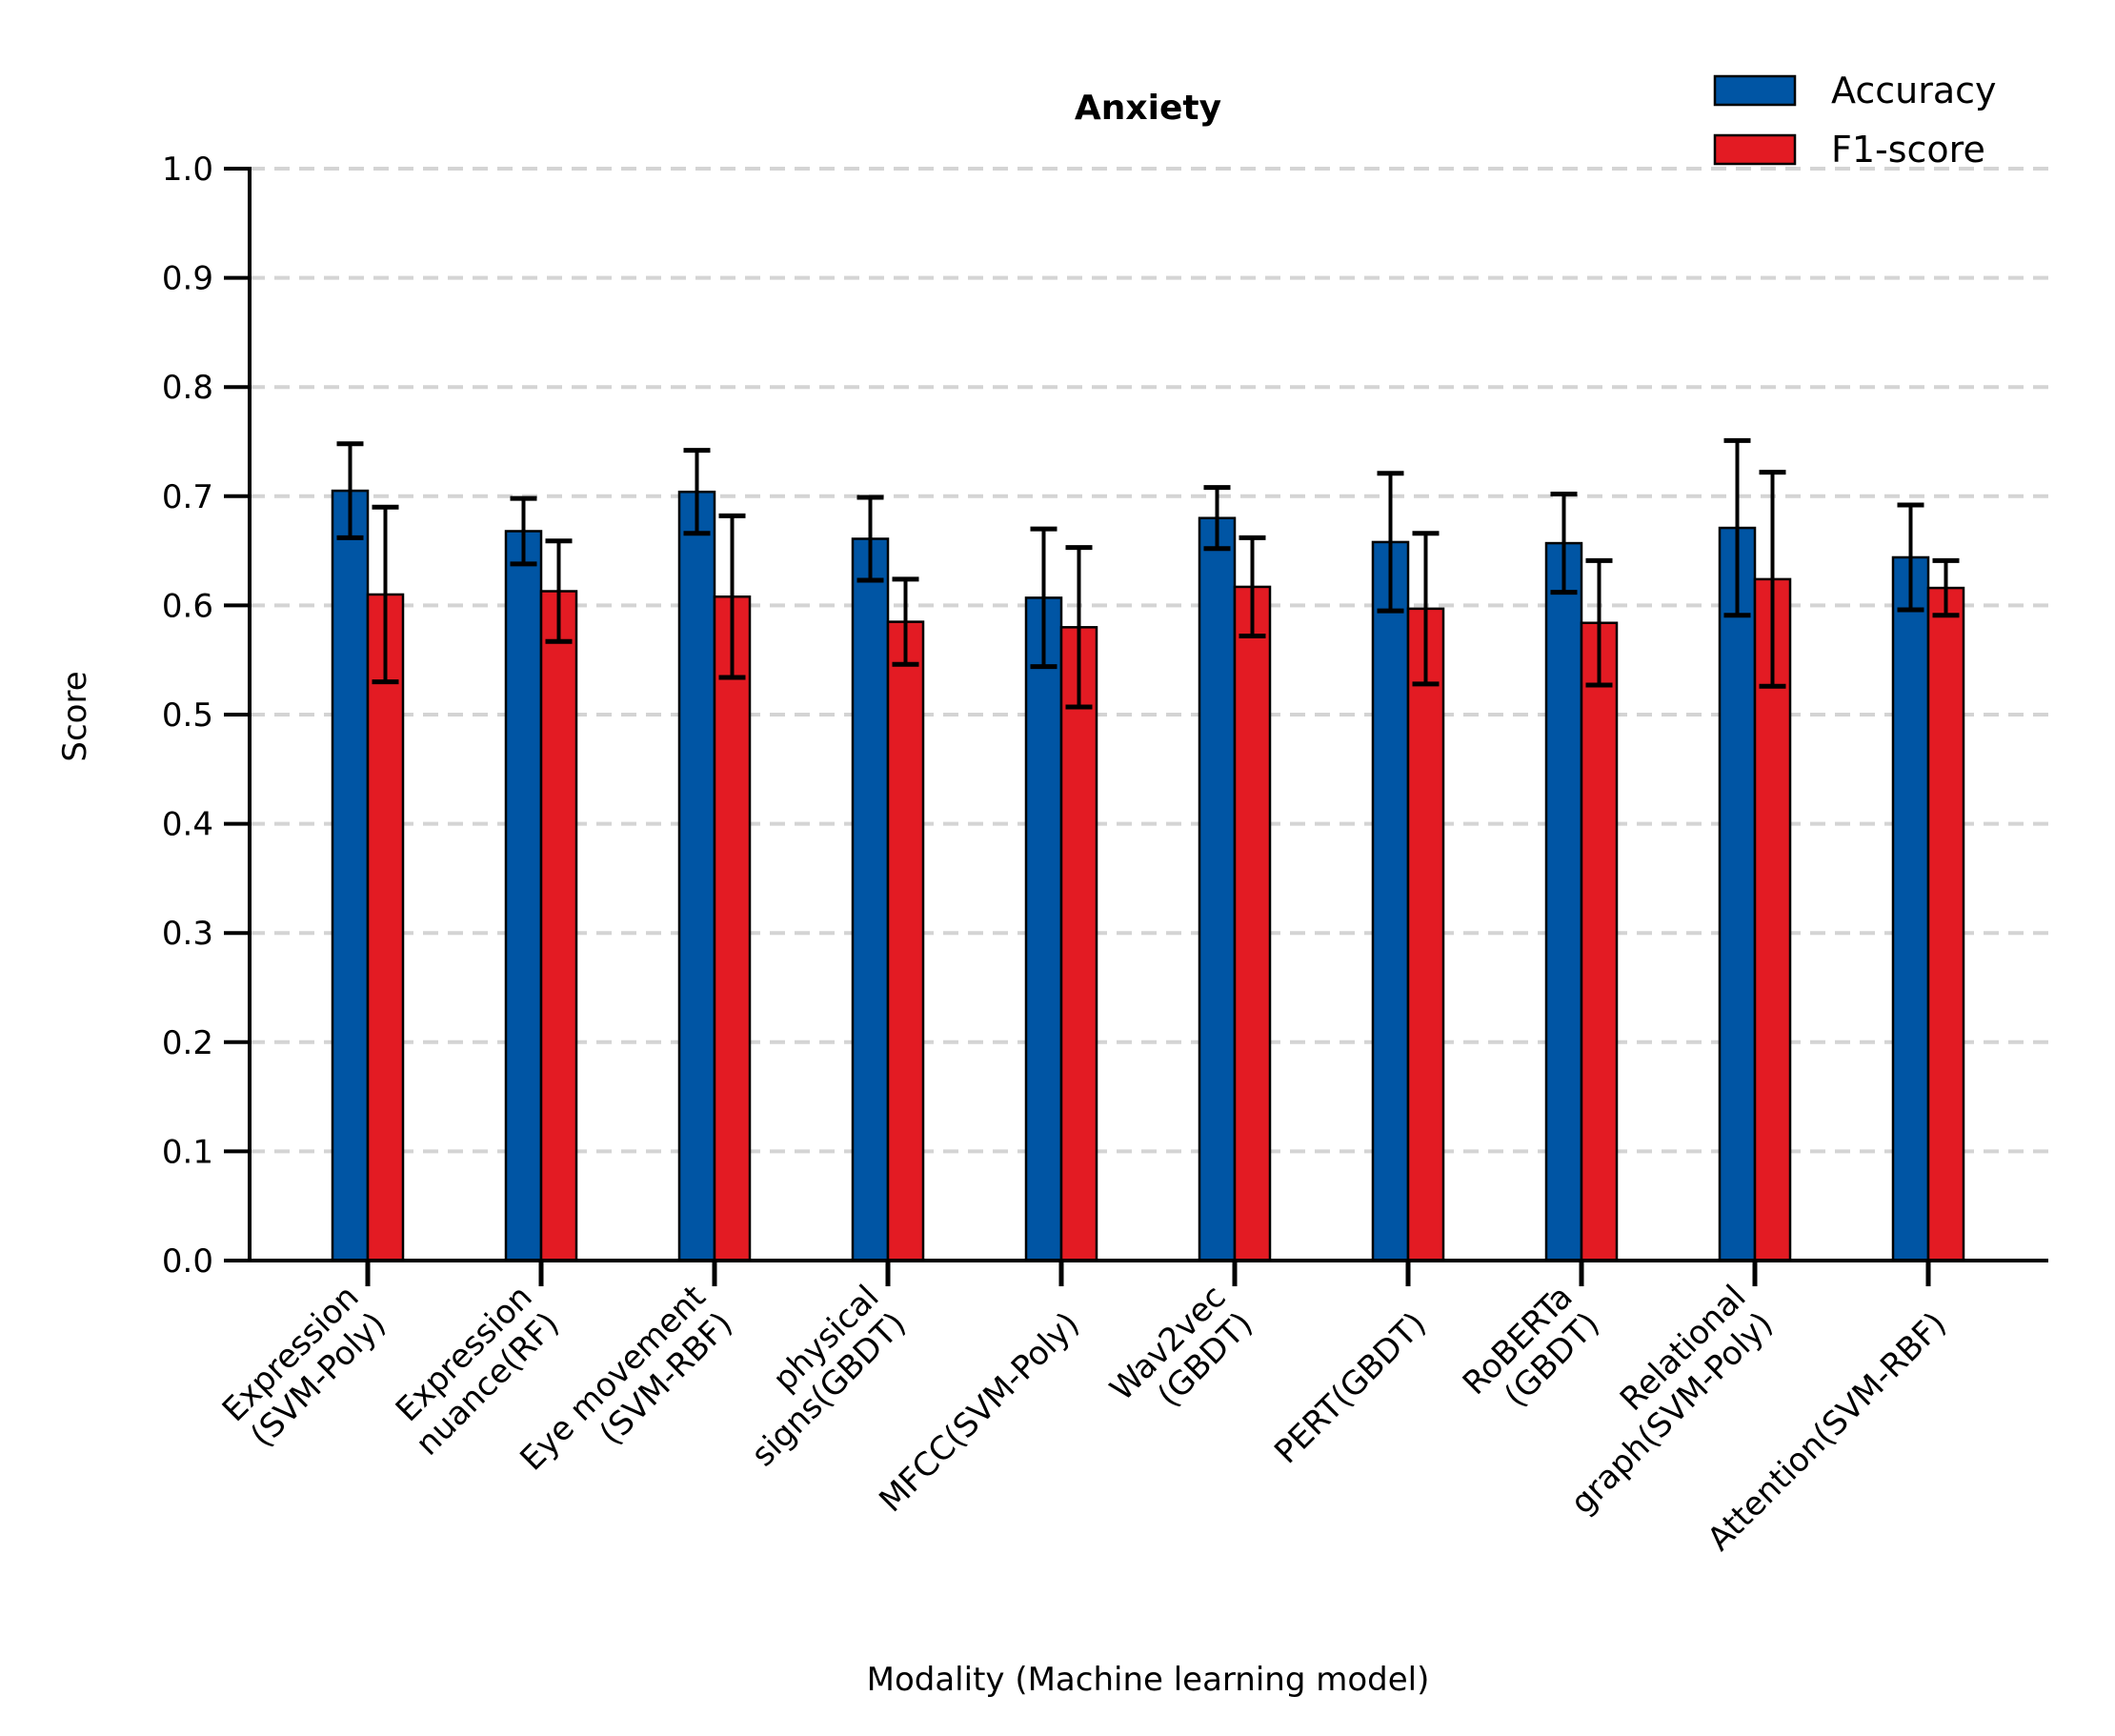 The width and height of the screenshot is (2115, 1736). I want to click on x-tick-label: Expression(SVM-Poly), so click(304, 1367).